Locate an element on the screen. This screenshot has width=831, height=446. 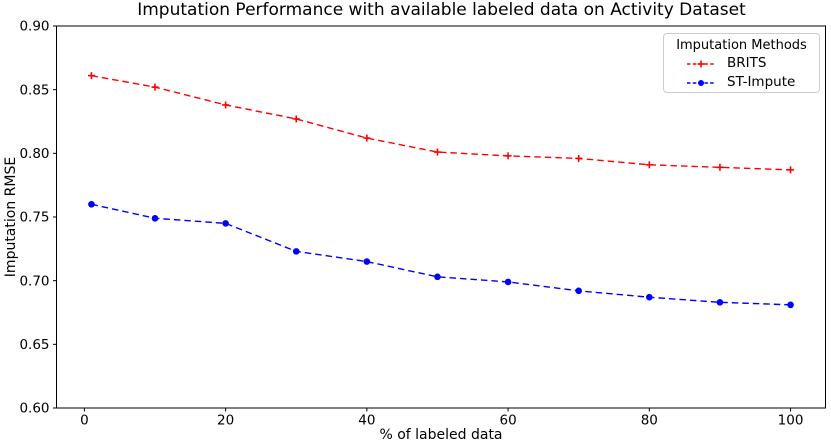
legend-item-brits: BRITS is located at coordinates (749, 63).